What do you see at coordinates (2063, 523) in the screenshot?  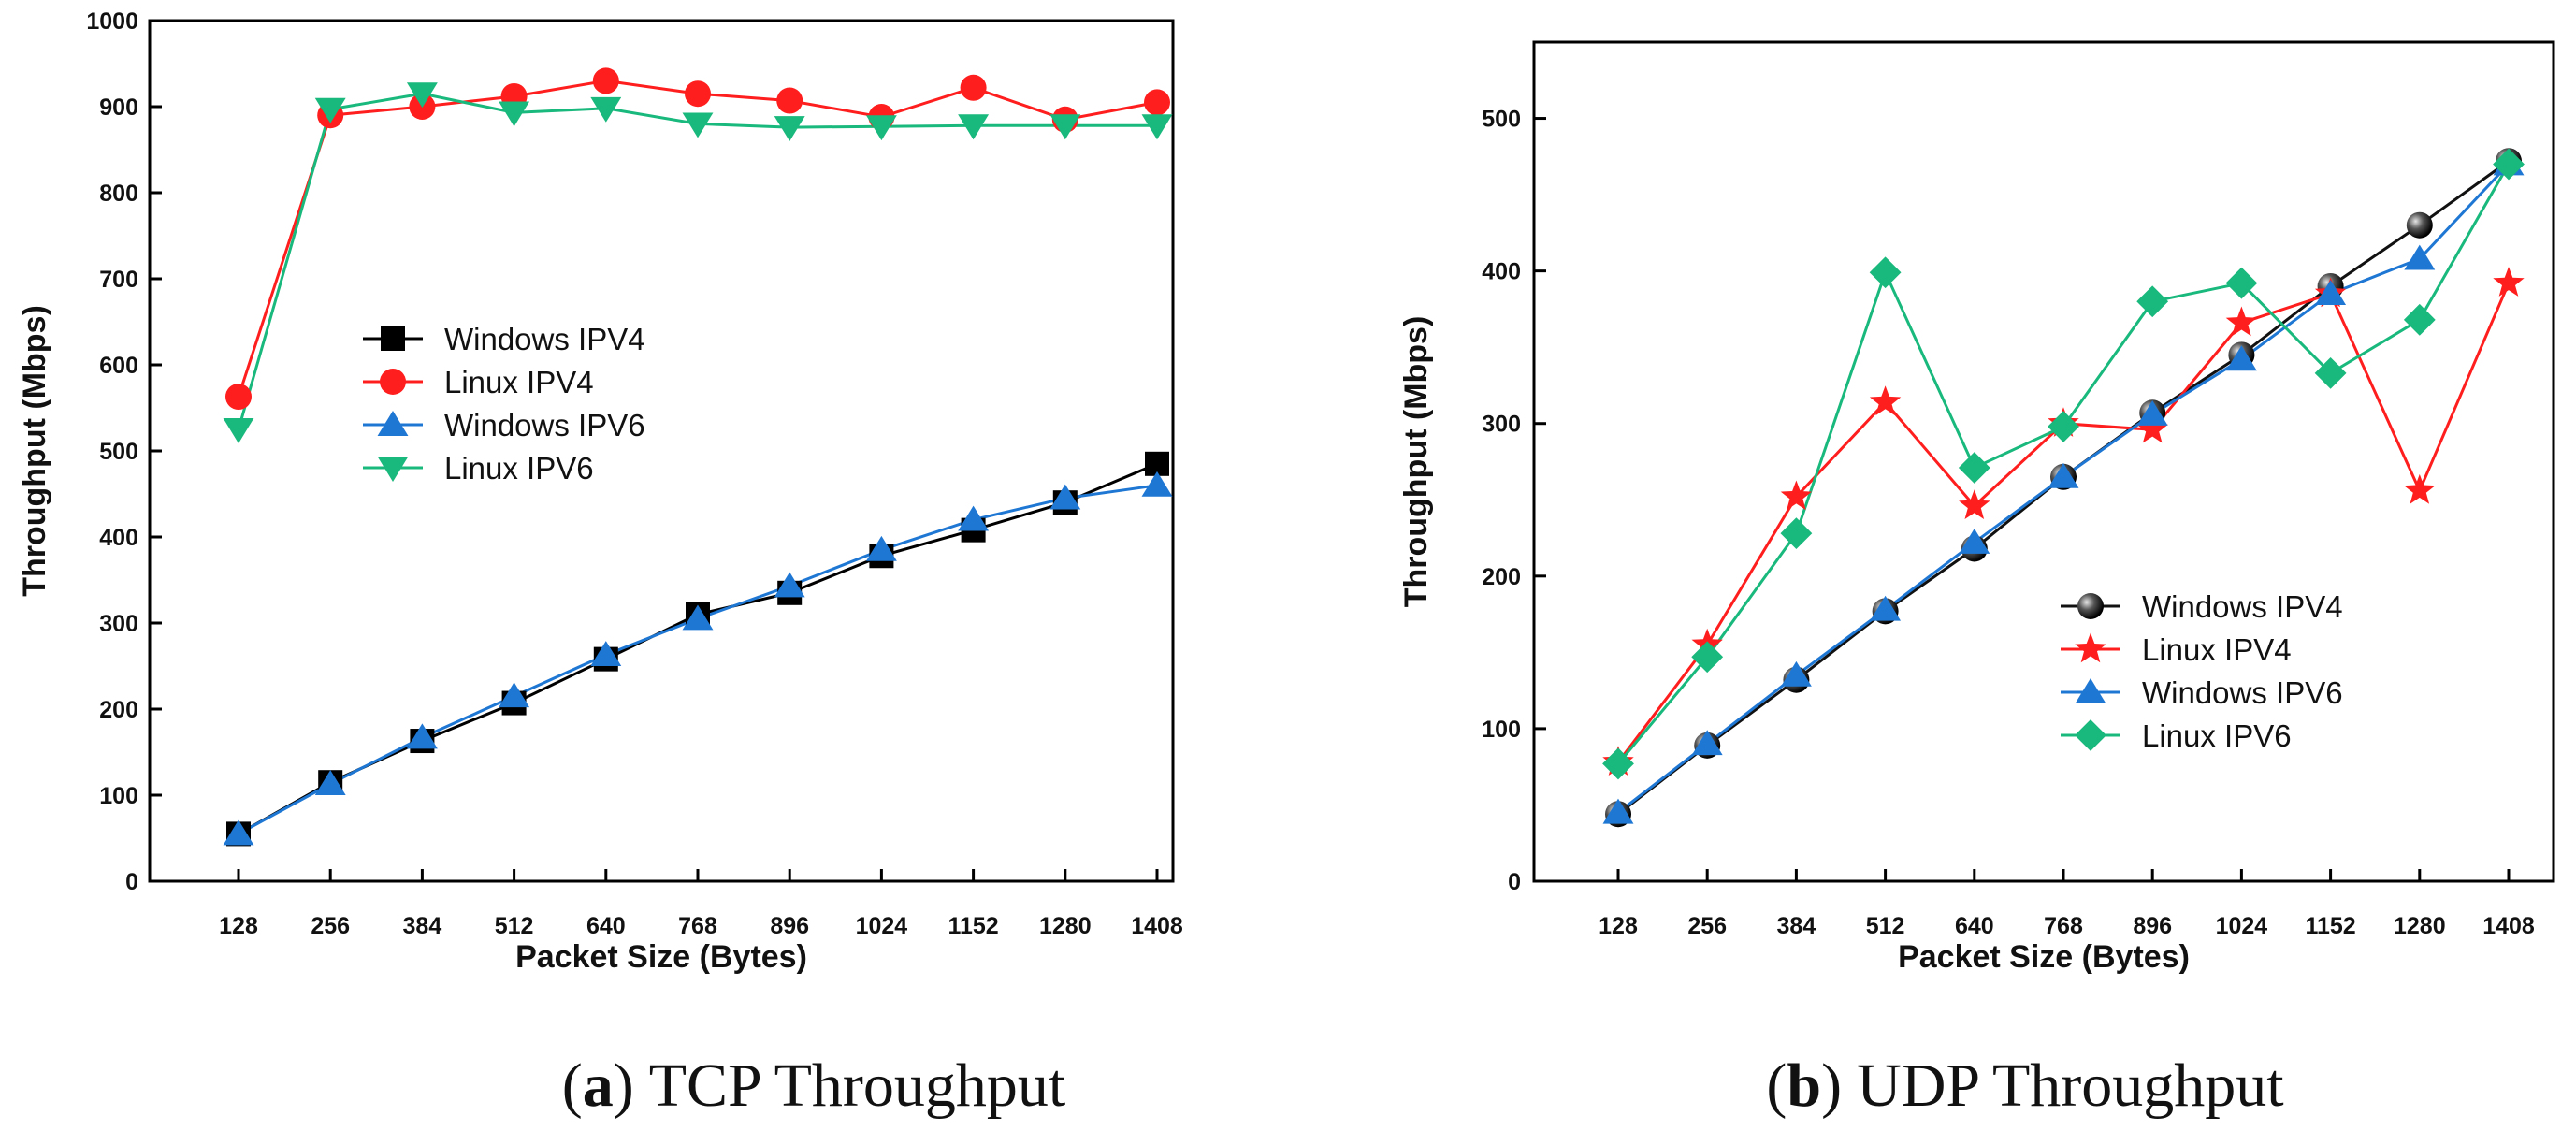 I see `series-line-linux-ipv4` at bounding box center [2063, 523].